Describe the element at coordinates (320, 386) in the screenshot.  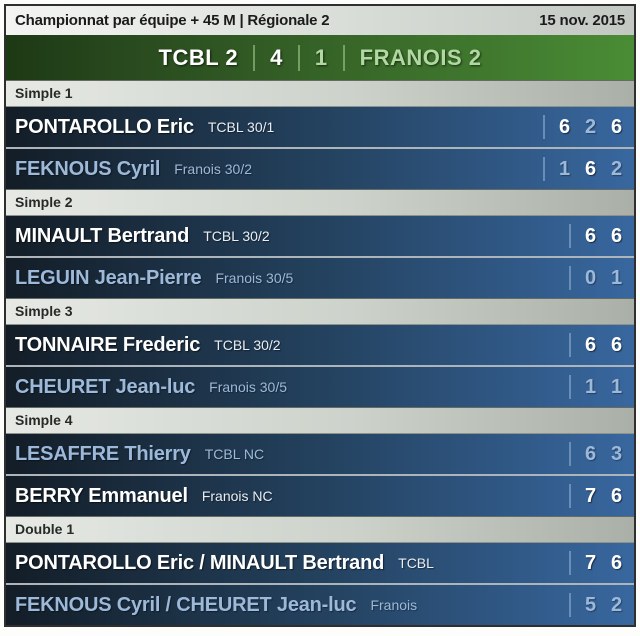
I see `player-row: CHEURET Jean-luc Franois 30/5 1 1` at that location.